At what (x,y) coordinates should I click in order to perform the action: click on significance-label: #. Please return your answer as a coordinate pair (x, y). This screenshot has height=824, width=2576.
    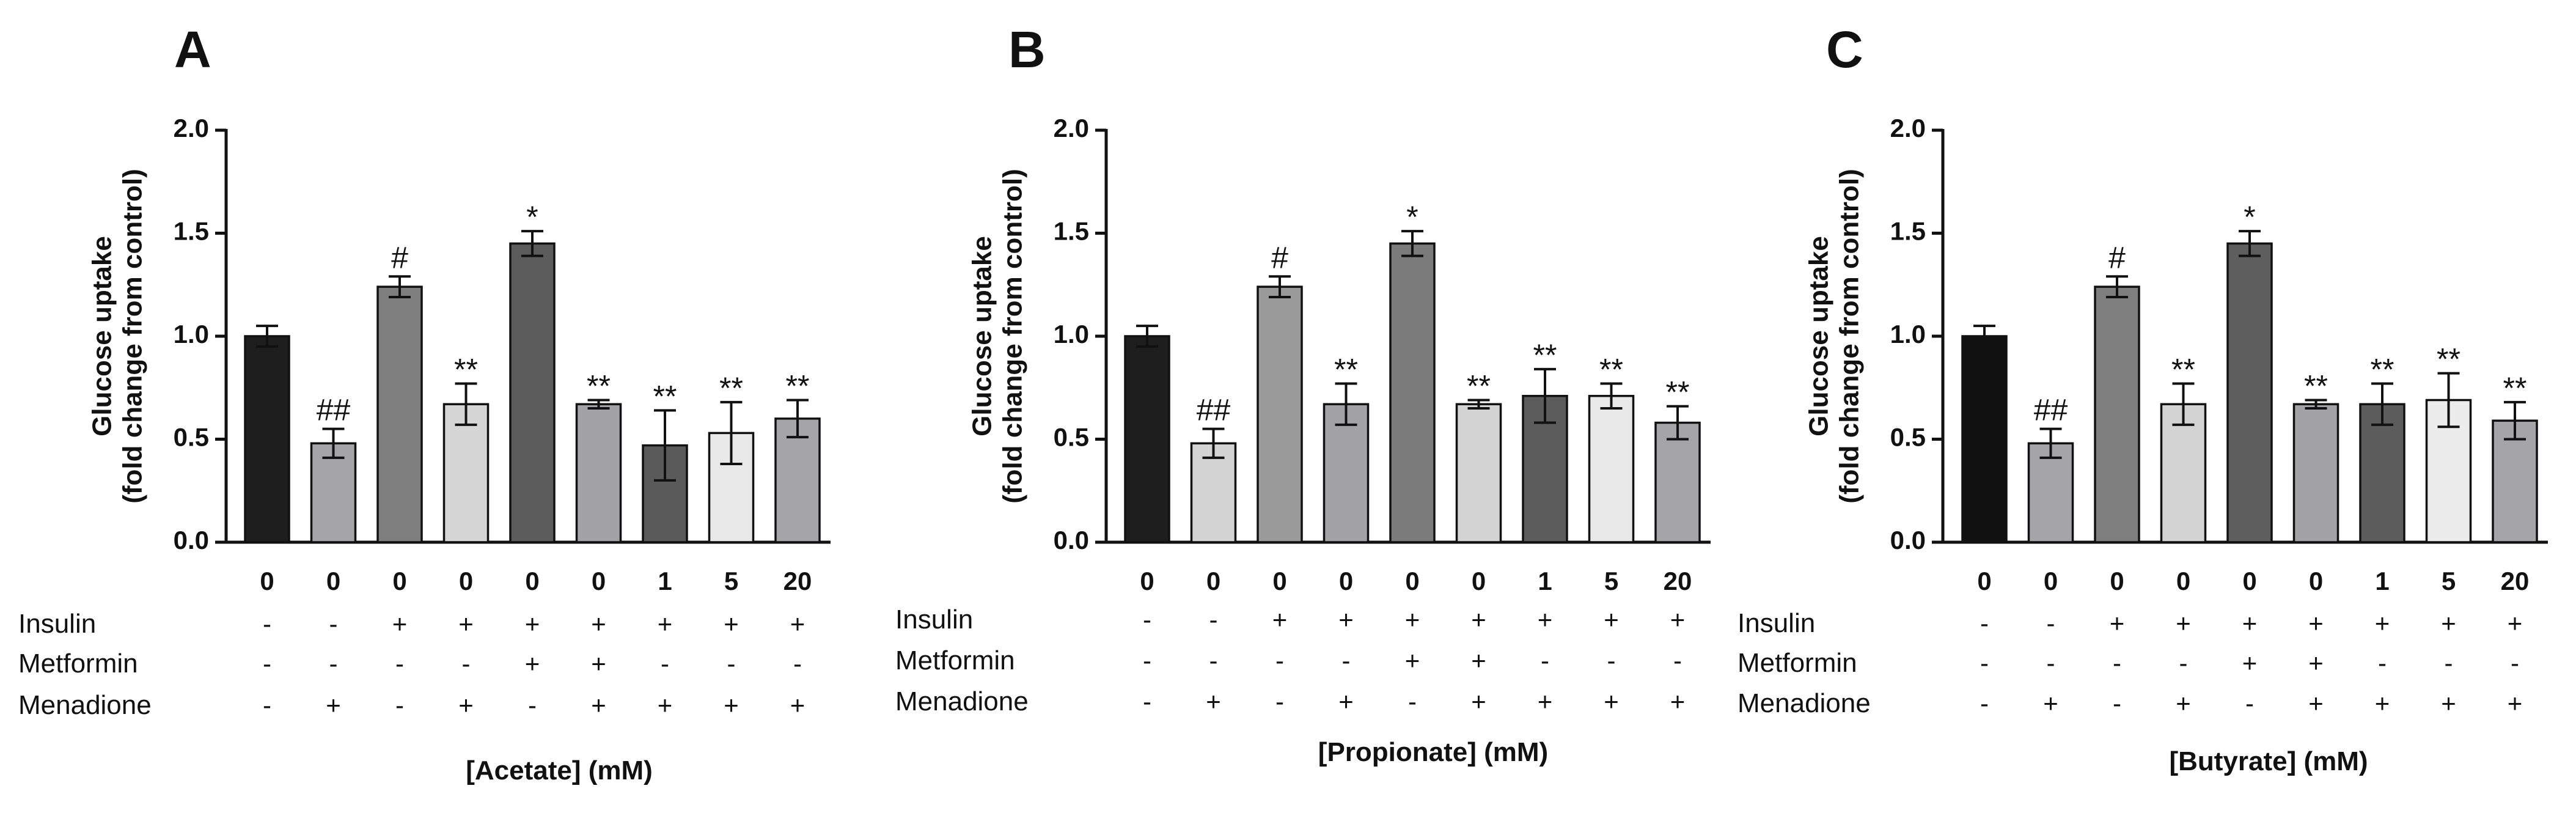
    Looking at the image, I should click on (1279, 257).